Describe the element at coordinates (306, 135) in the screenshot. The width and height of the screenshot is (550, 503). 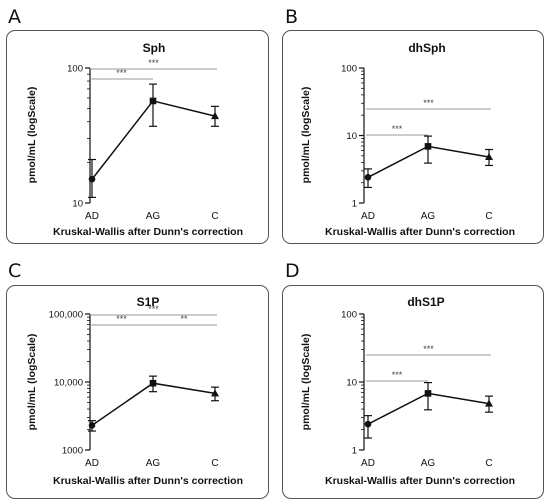
I see `y-axis-label-dhsph: pmol/mL (logScale)` at that location.